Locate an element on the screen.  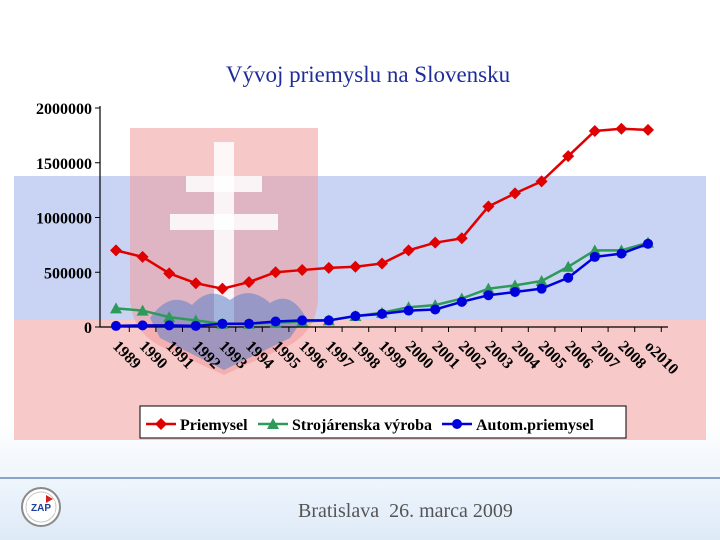
legend-label: Autom.priemysel is located at coordinates (535, 425).